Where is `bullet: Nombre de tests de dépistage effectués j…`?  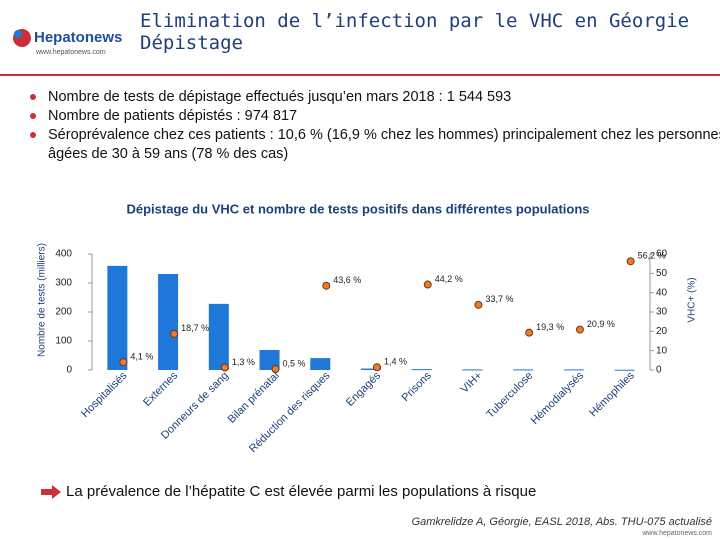
bullet: Nombre de tests de dépistage effectués j… is located at coordinates (375, 97).